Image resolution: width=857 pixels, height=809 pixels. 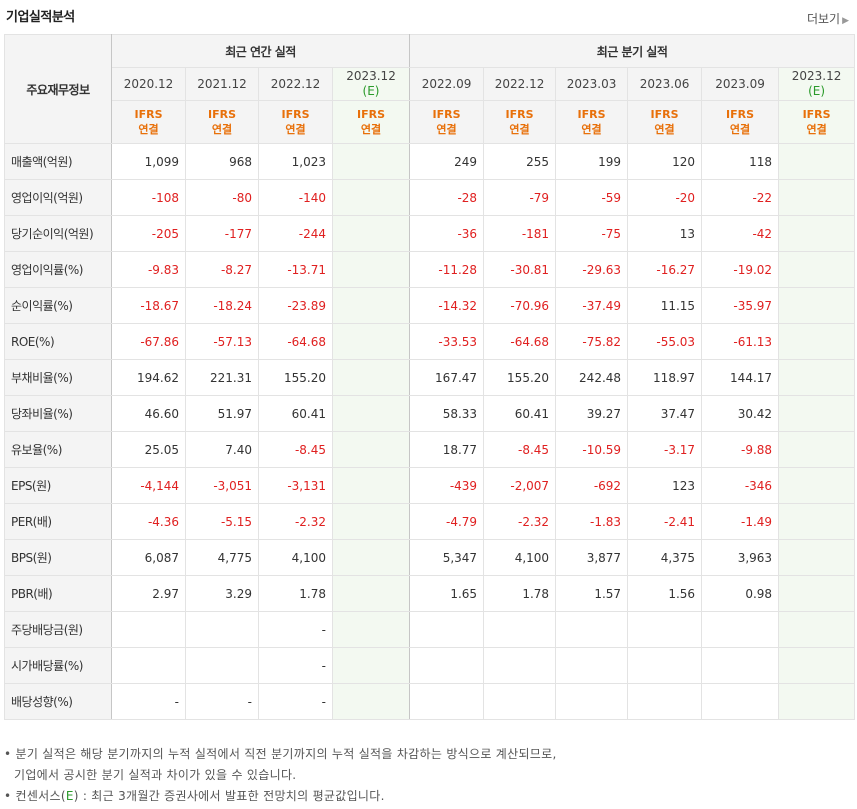 I want to click on table-cell: 118.97, so click(x=665, y=377).